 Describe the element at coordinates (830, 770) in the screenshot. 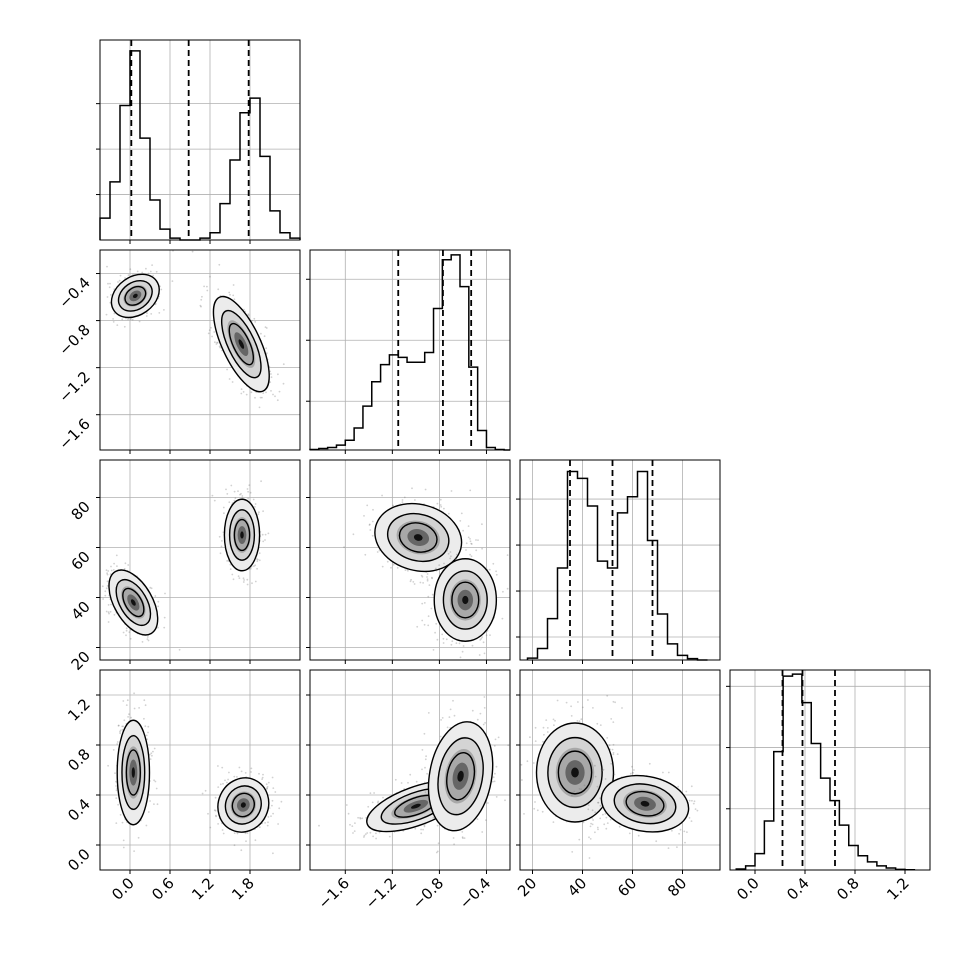

I see `panel-background` at that location.